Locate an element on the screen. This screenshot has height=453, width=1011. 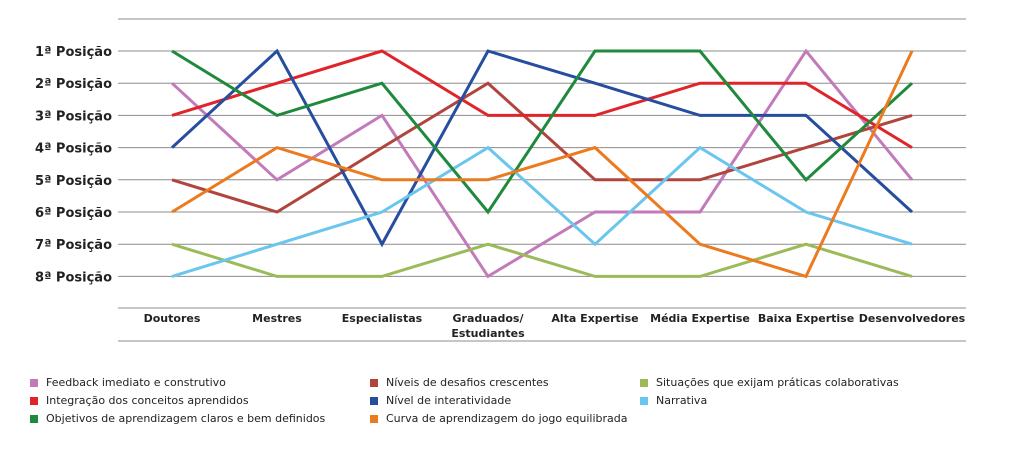
y-tick-label: 1ª Posição is located at coordinates (73, 52).